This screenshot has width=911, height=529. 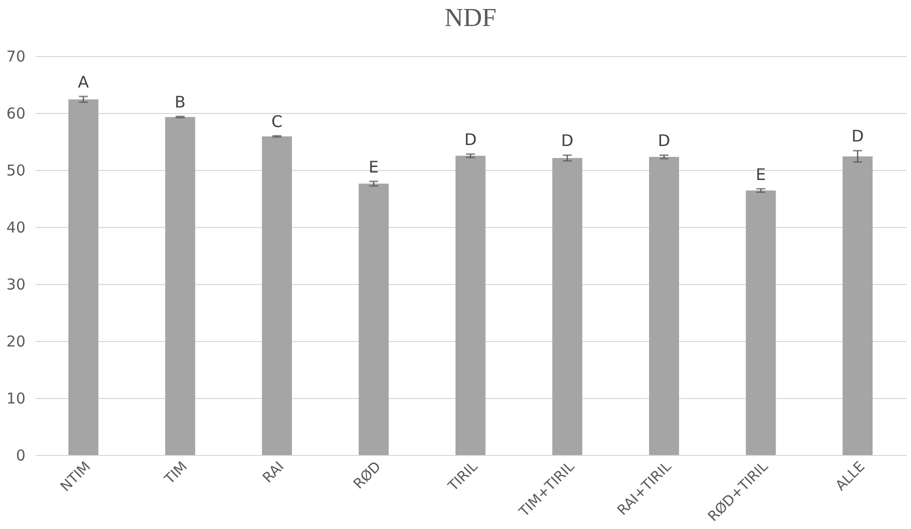 I want to click on y-tick-label: 50, so click(x=16, y=171).